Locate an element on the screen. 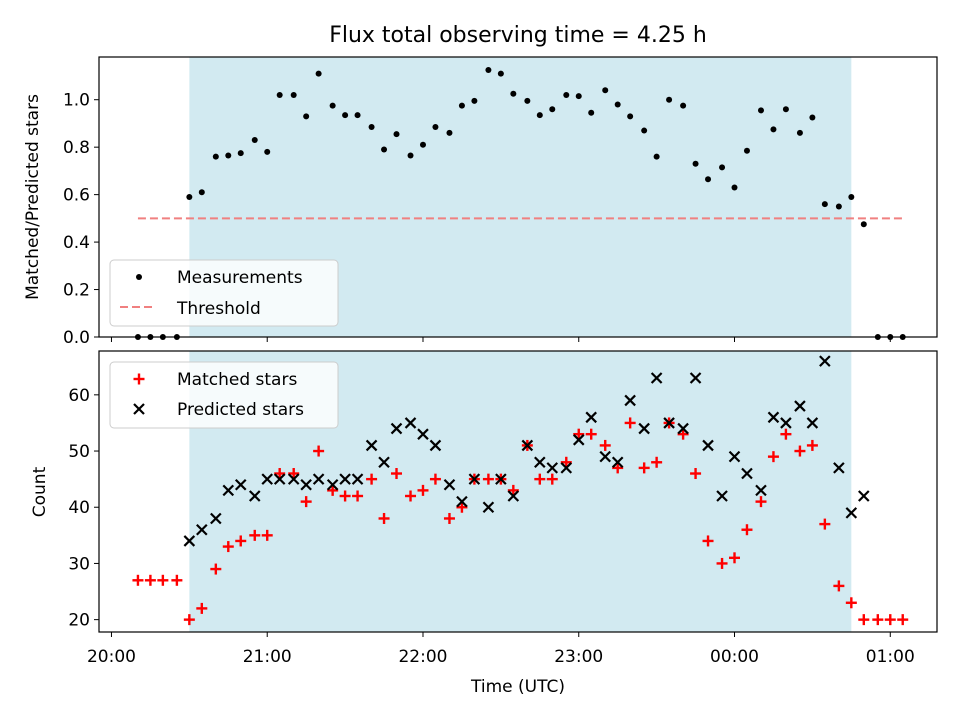  predicted-point-11-b is located at coordinates (332, 484).